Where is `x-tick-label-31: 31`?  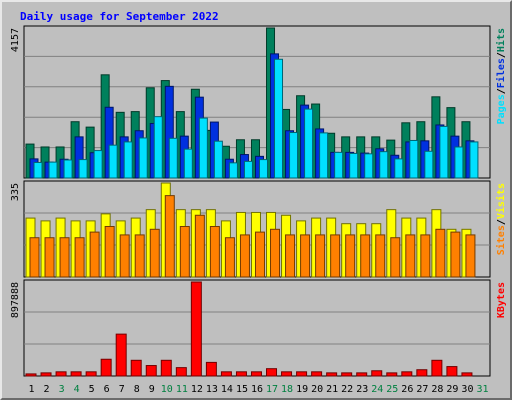
x-tick-label-31: 31 is located at coordinates (482, 389).